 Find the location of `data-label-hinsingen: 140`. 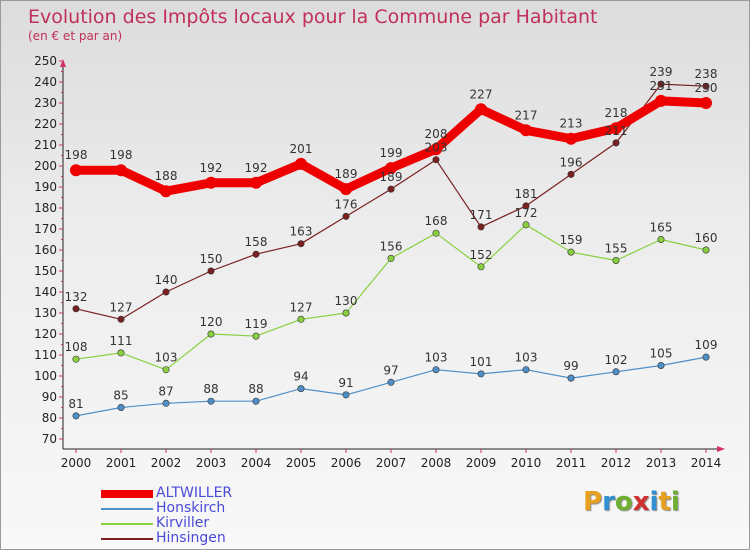

data-label-hinsingen: 140 is located at coordinates (166, 280).